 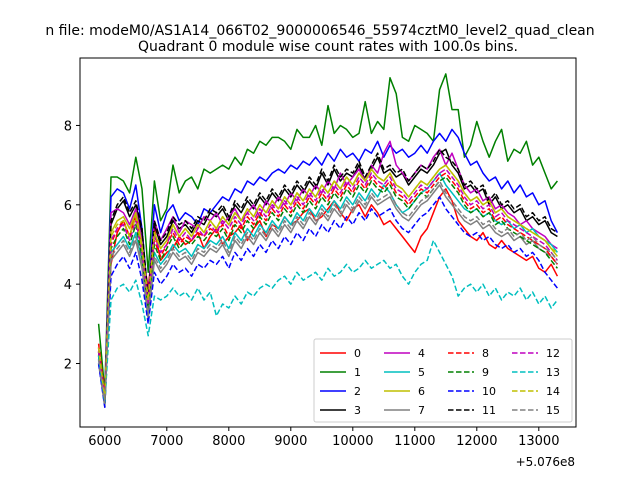 I want to click on legend-label-4: 4, so click(x=421, y=353).